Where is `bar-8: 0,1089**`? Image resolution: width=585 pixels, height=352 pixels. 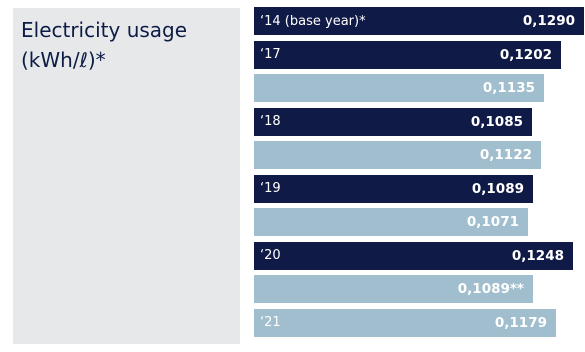
bar-8: 0,1089** is located at coordinates (393, 289).